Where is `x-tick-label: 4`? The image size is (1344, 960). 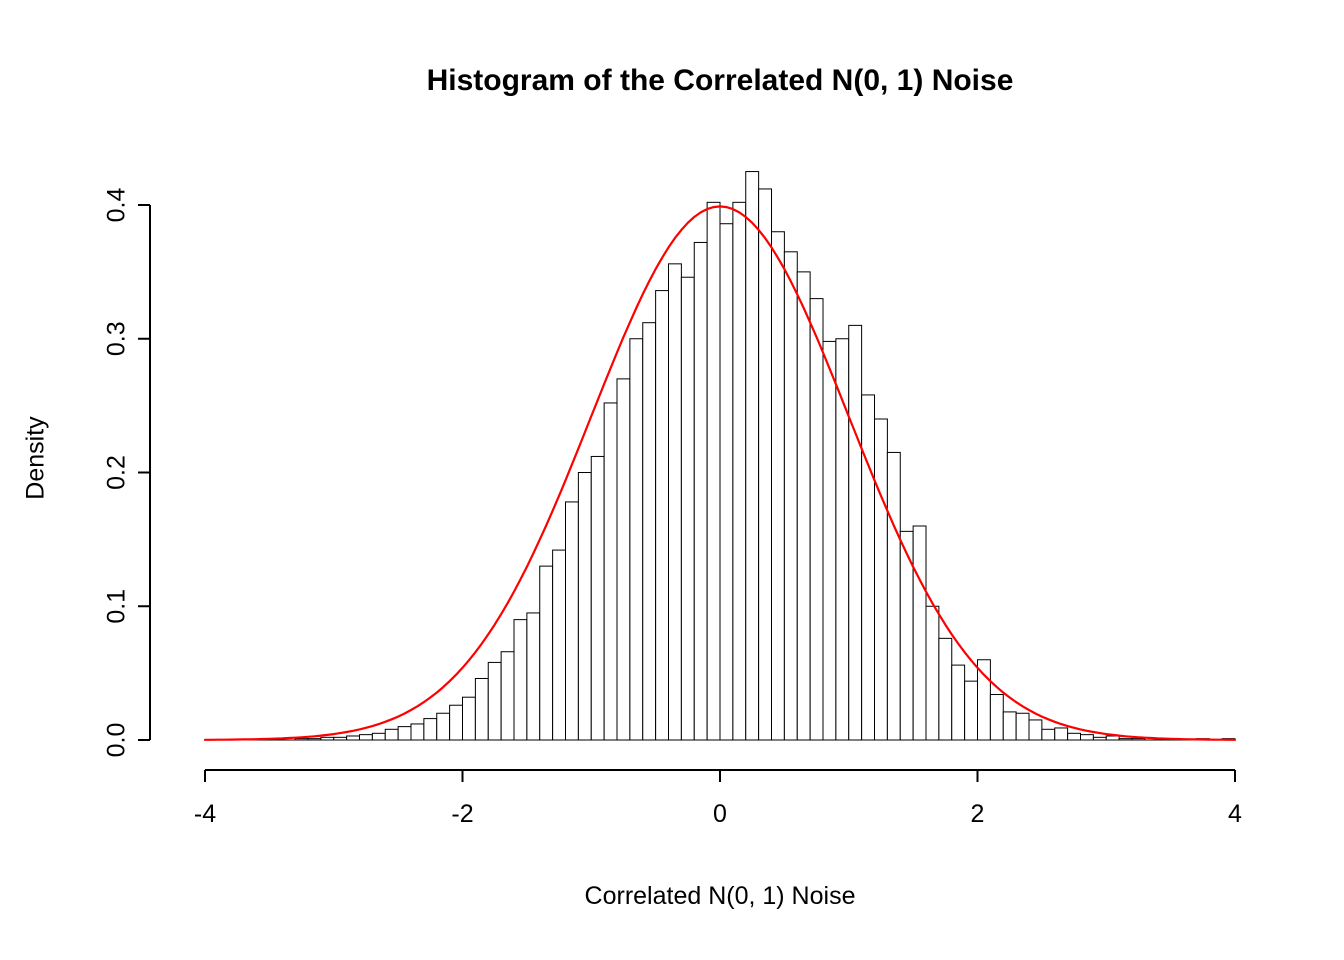 x-tick-label: 4 is located at coordinates (1235, 814).